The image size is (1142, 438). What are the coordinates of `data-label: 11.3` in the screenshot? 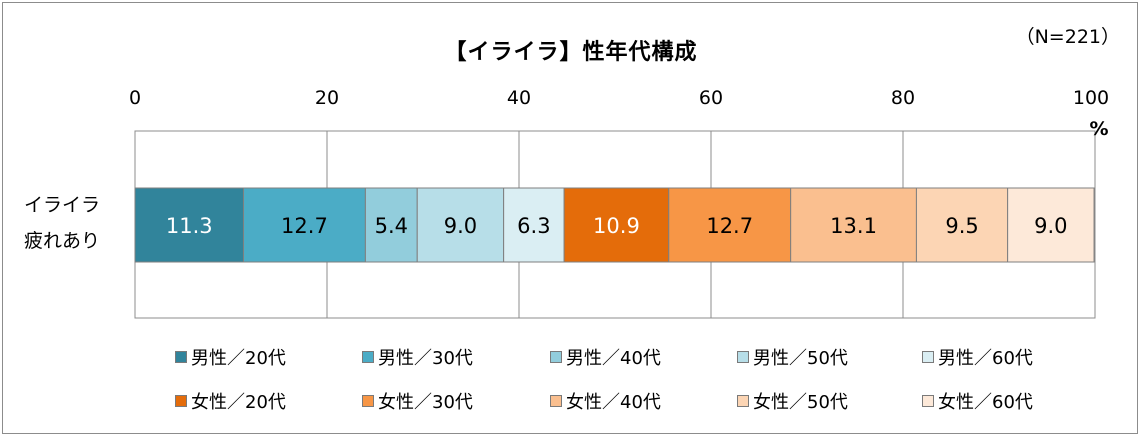 It's located at (189, 226).